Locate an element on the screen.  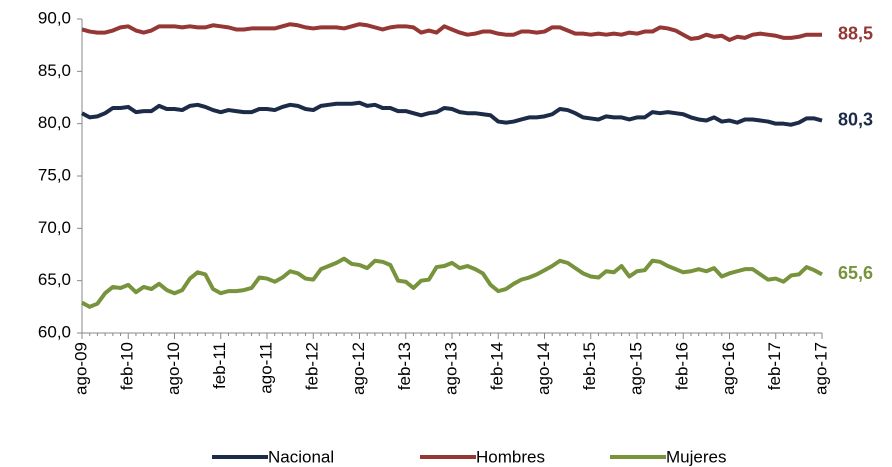
x-tick-label: ago-12 is located at coordinates (358, 368).